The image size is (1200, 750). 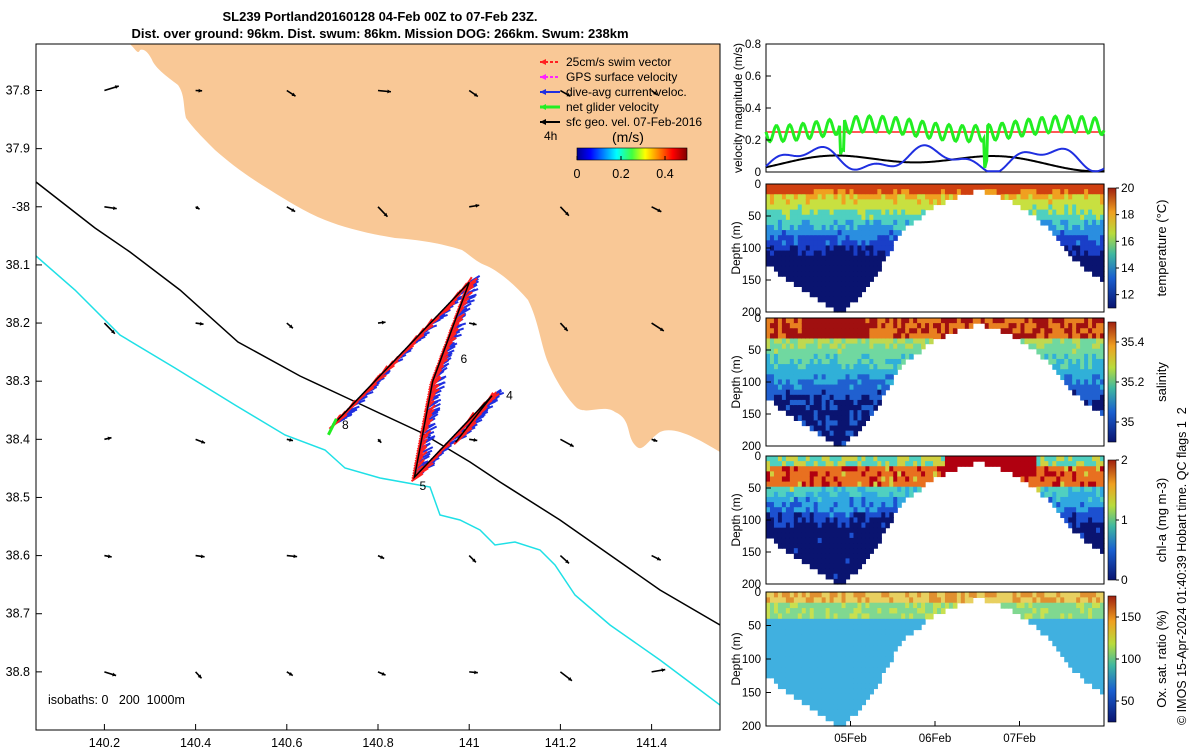 What do you see at coordinates (427, 419) in the screenshot?
I see `swim-vector` at bounding box center [427, 419].